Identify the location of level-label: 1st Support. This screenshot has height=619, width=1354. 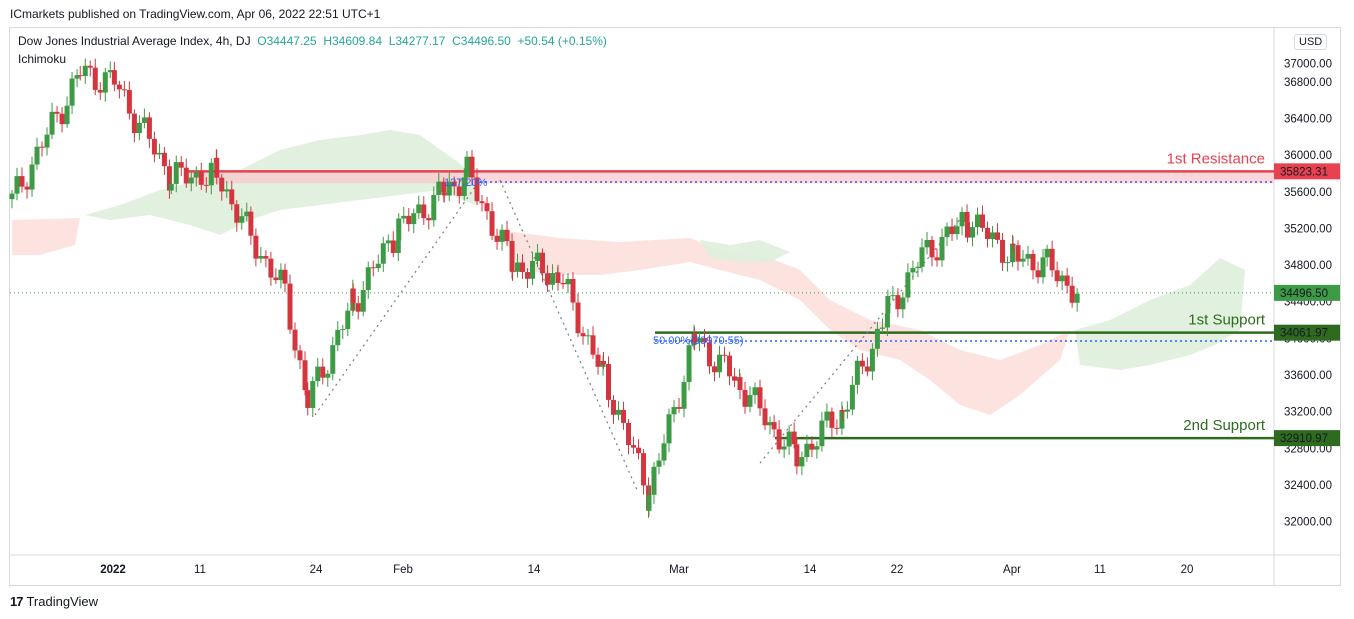
(1227, 320).